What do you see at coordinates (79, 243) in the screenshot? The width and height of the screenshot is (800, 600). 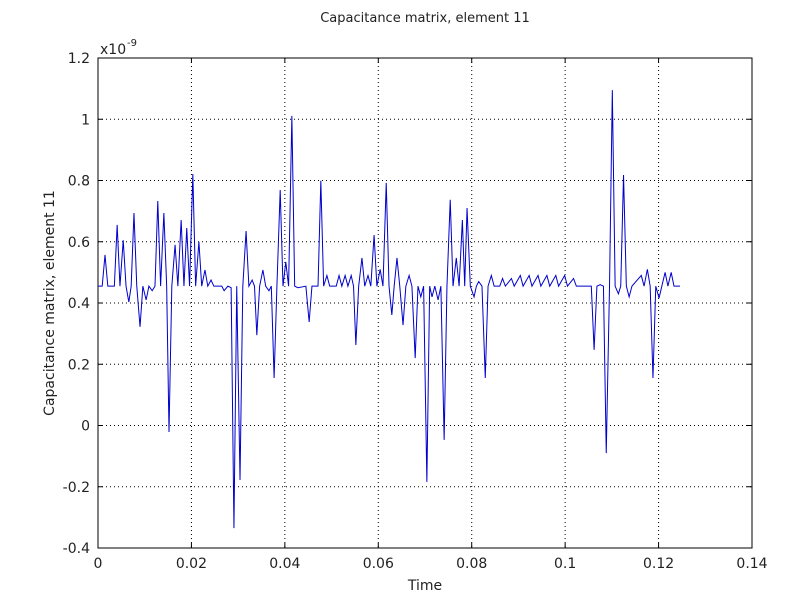 I see `y-tick-label: 0.6` at bounding box center [79, 243].